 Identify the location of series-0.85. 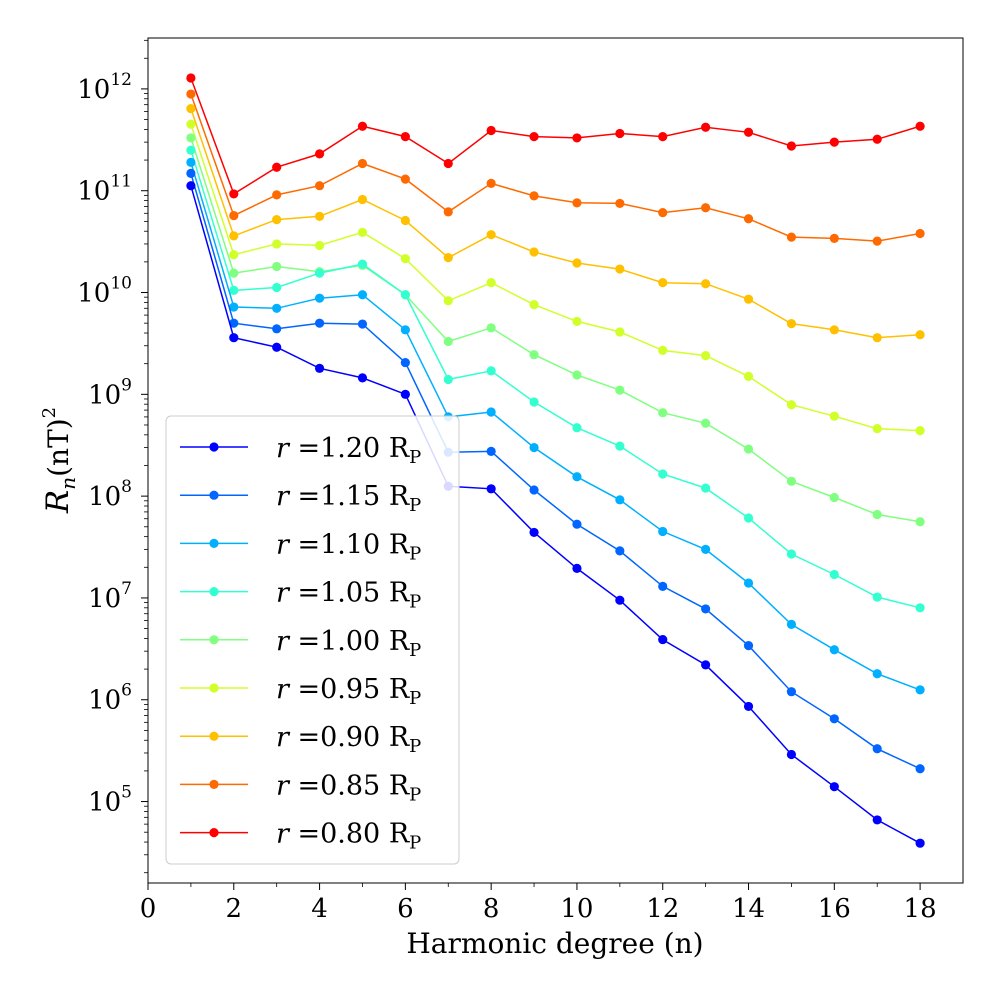
(555, 167).